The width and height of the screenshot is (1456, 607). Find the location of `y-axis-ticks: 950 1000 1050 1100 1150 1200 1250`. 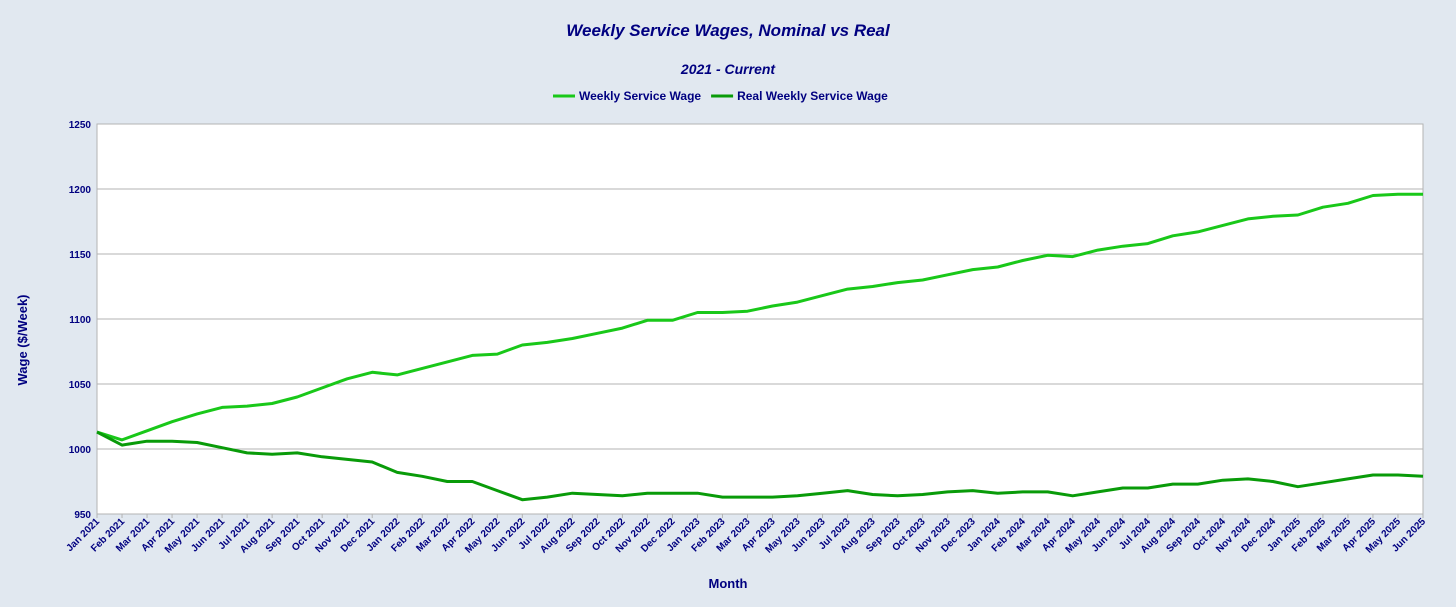

y-axis-ticks: 950 1000 1050 1100 1150 1200 1250 is located at coordinates (80, 320).